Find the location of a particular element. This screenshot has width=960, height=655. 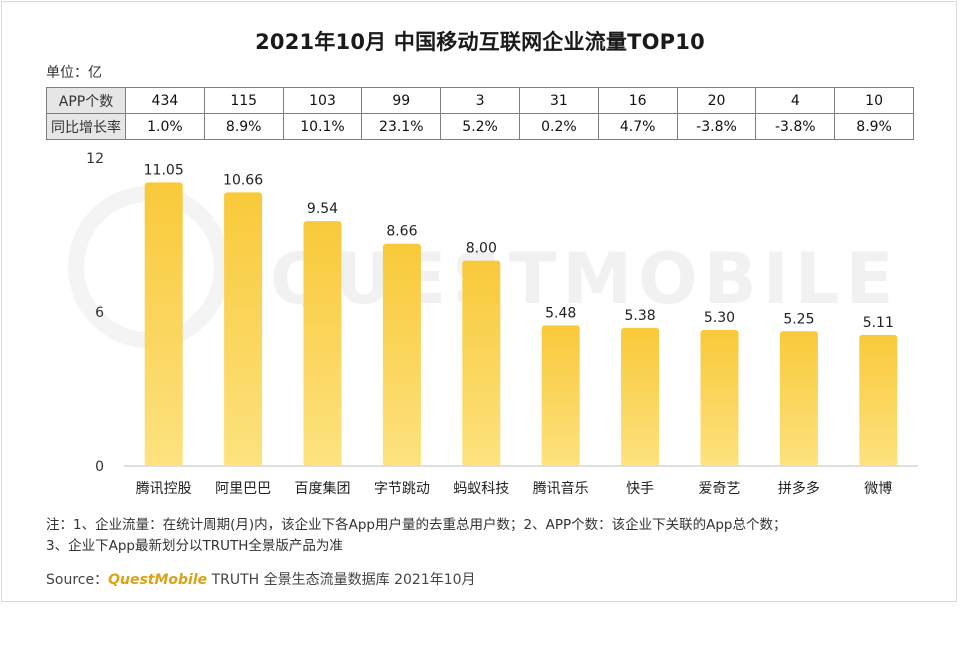

x-category-label: 百度集团 is located at coordinates (323, 488).